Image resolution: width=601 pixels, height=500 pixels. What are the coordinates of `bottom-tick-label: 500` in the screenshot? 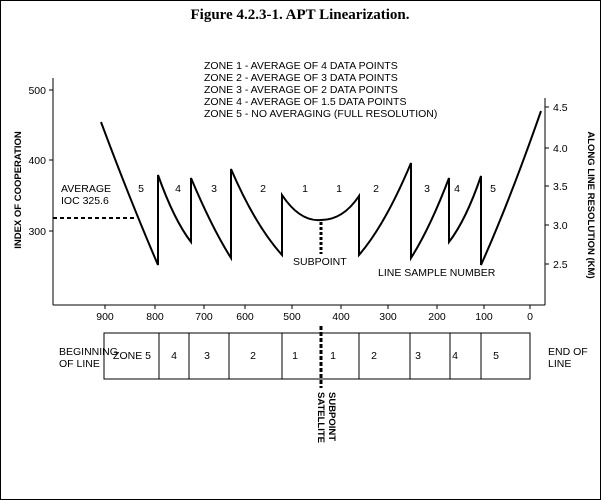 It's located at (292, 317).